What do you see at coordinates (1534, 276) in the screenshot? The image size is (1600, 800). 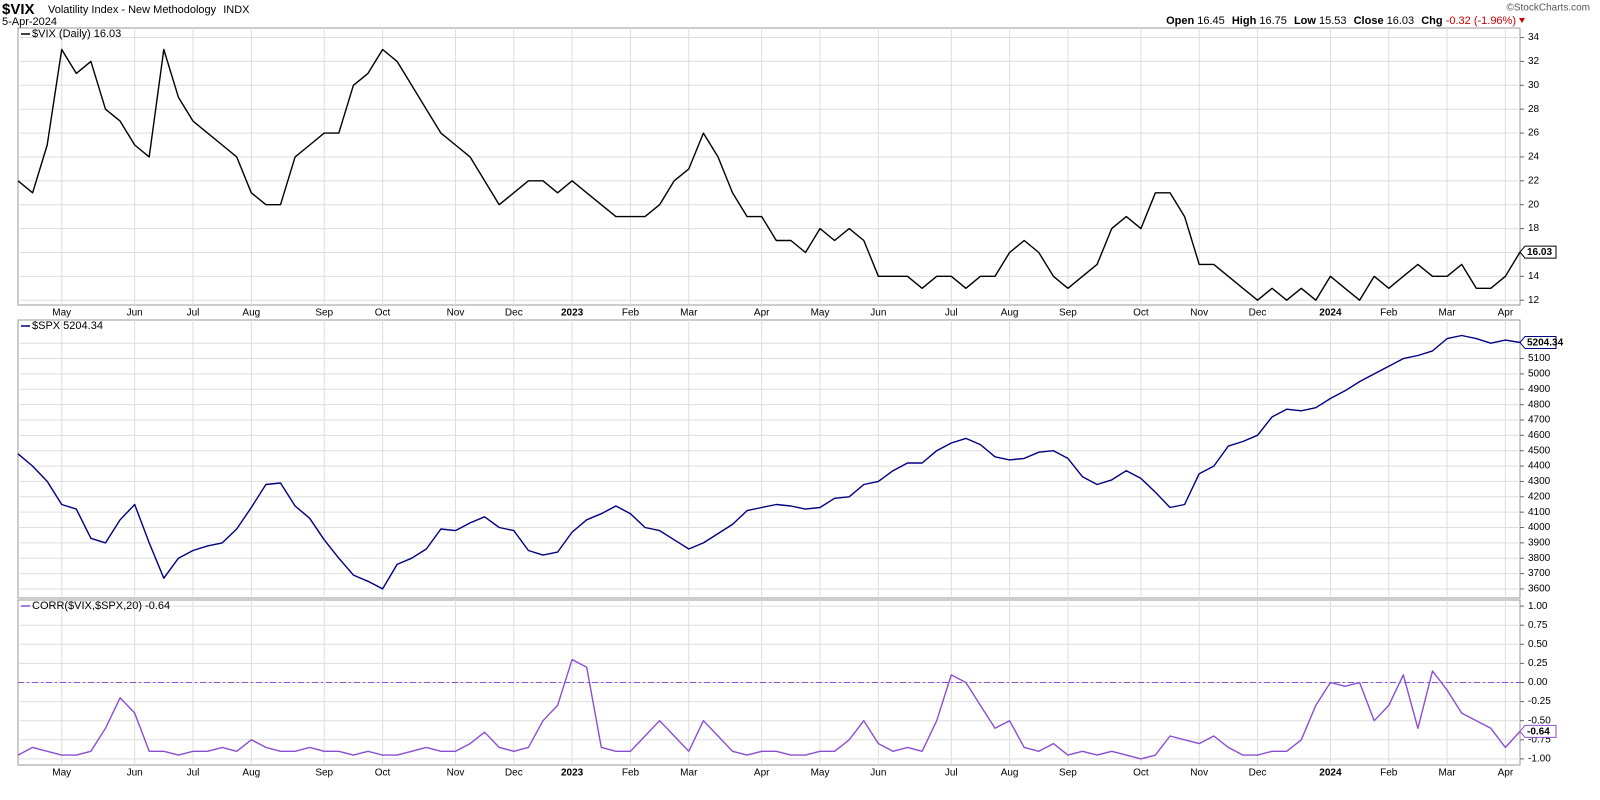 I see `y-tick-label: 14` at bounding box center [1534, 276].